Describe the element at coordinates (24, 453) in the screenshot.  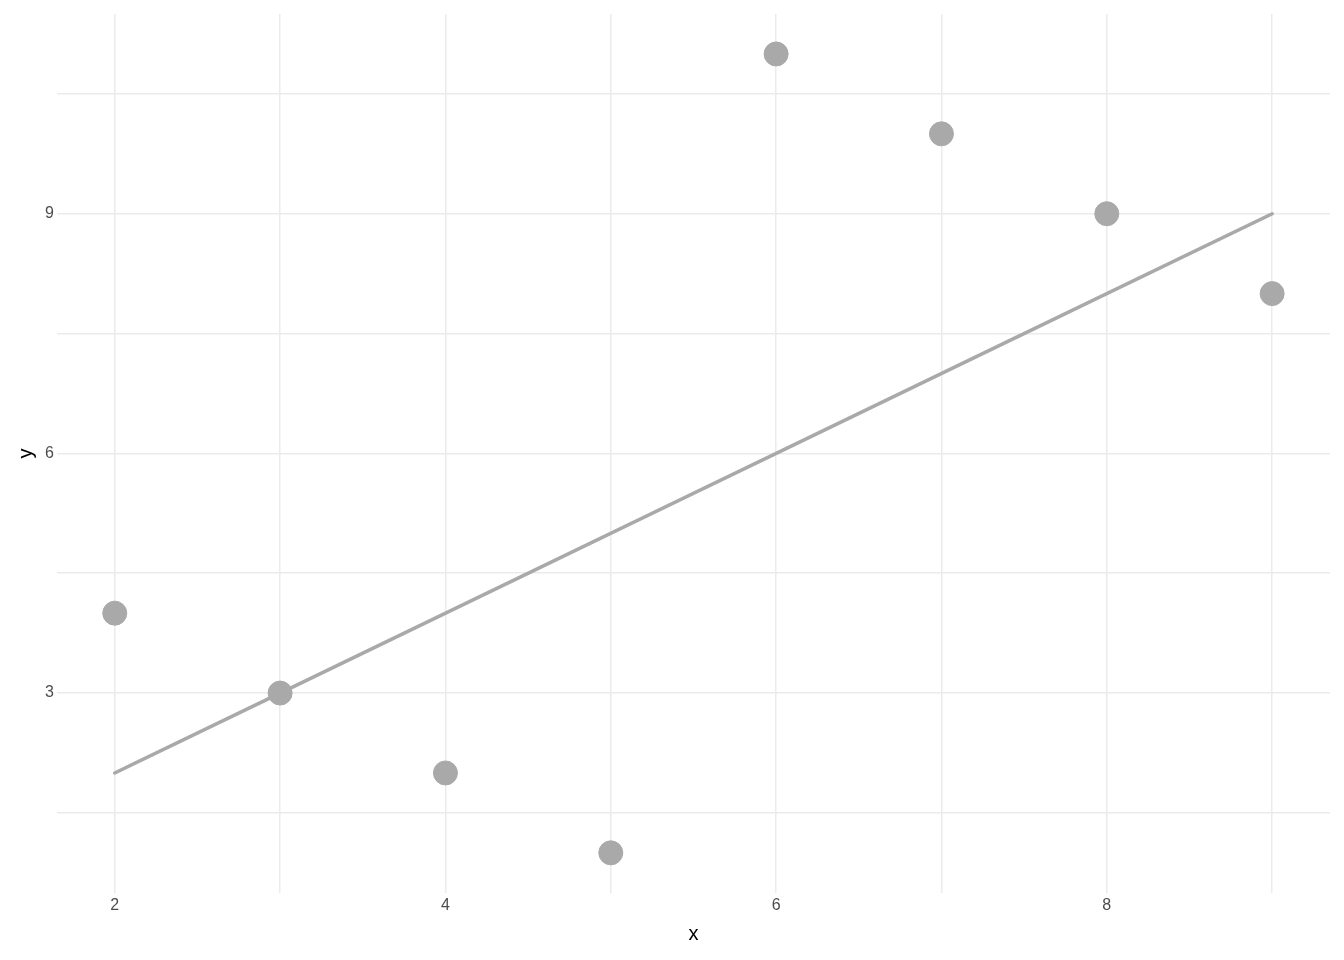
I see `y-axis-title: y` at that location.